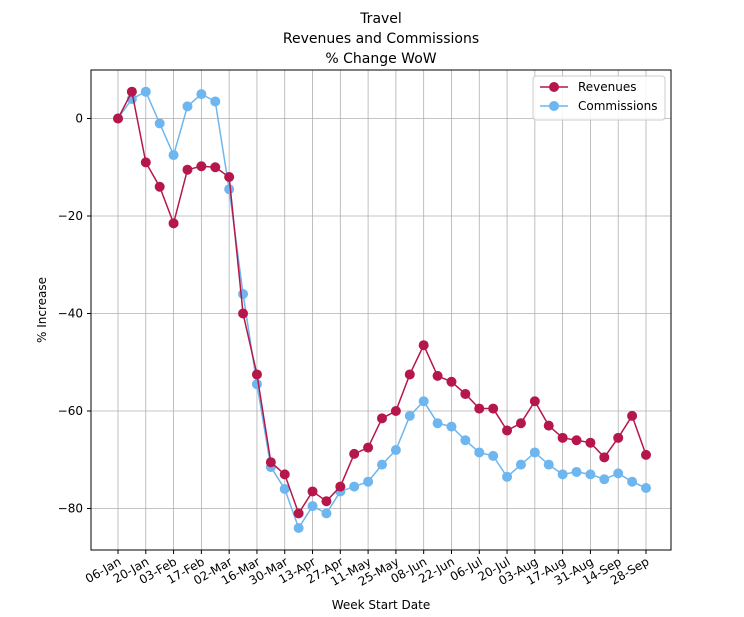 This screenshot has width=744, height=617. Describe the element at coordinates (70, 411) in the screenshot. I see `y-tick-label: −60` at that location.